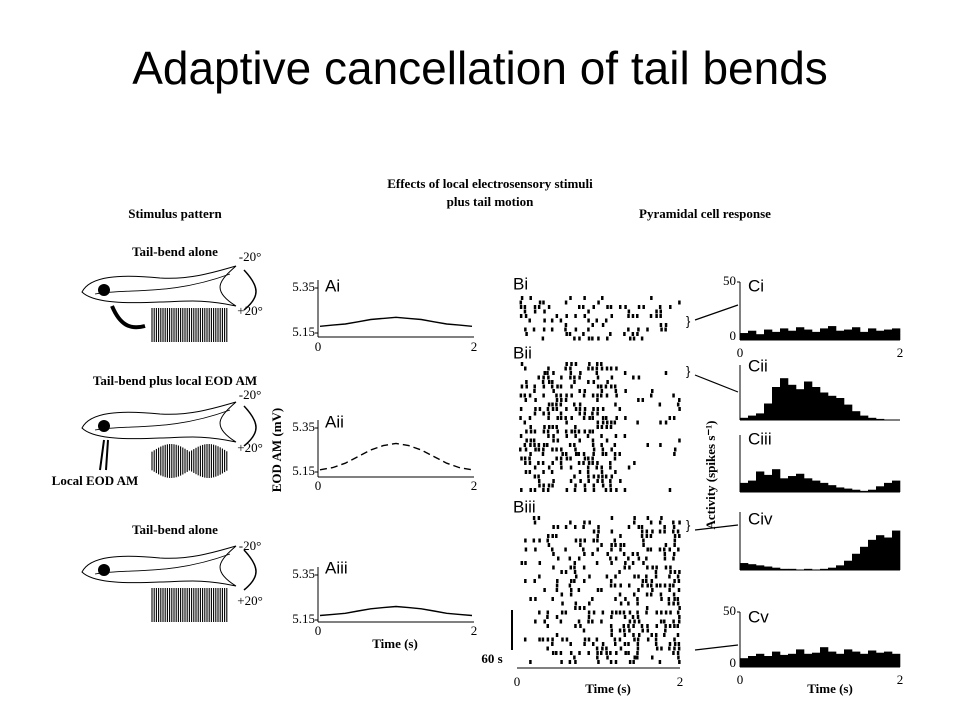 This screenshot has width=960, height=720. What do you see at coordinates (716, 312) in the screenshot?
I see `arrow` at bounding box center [716, 312].